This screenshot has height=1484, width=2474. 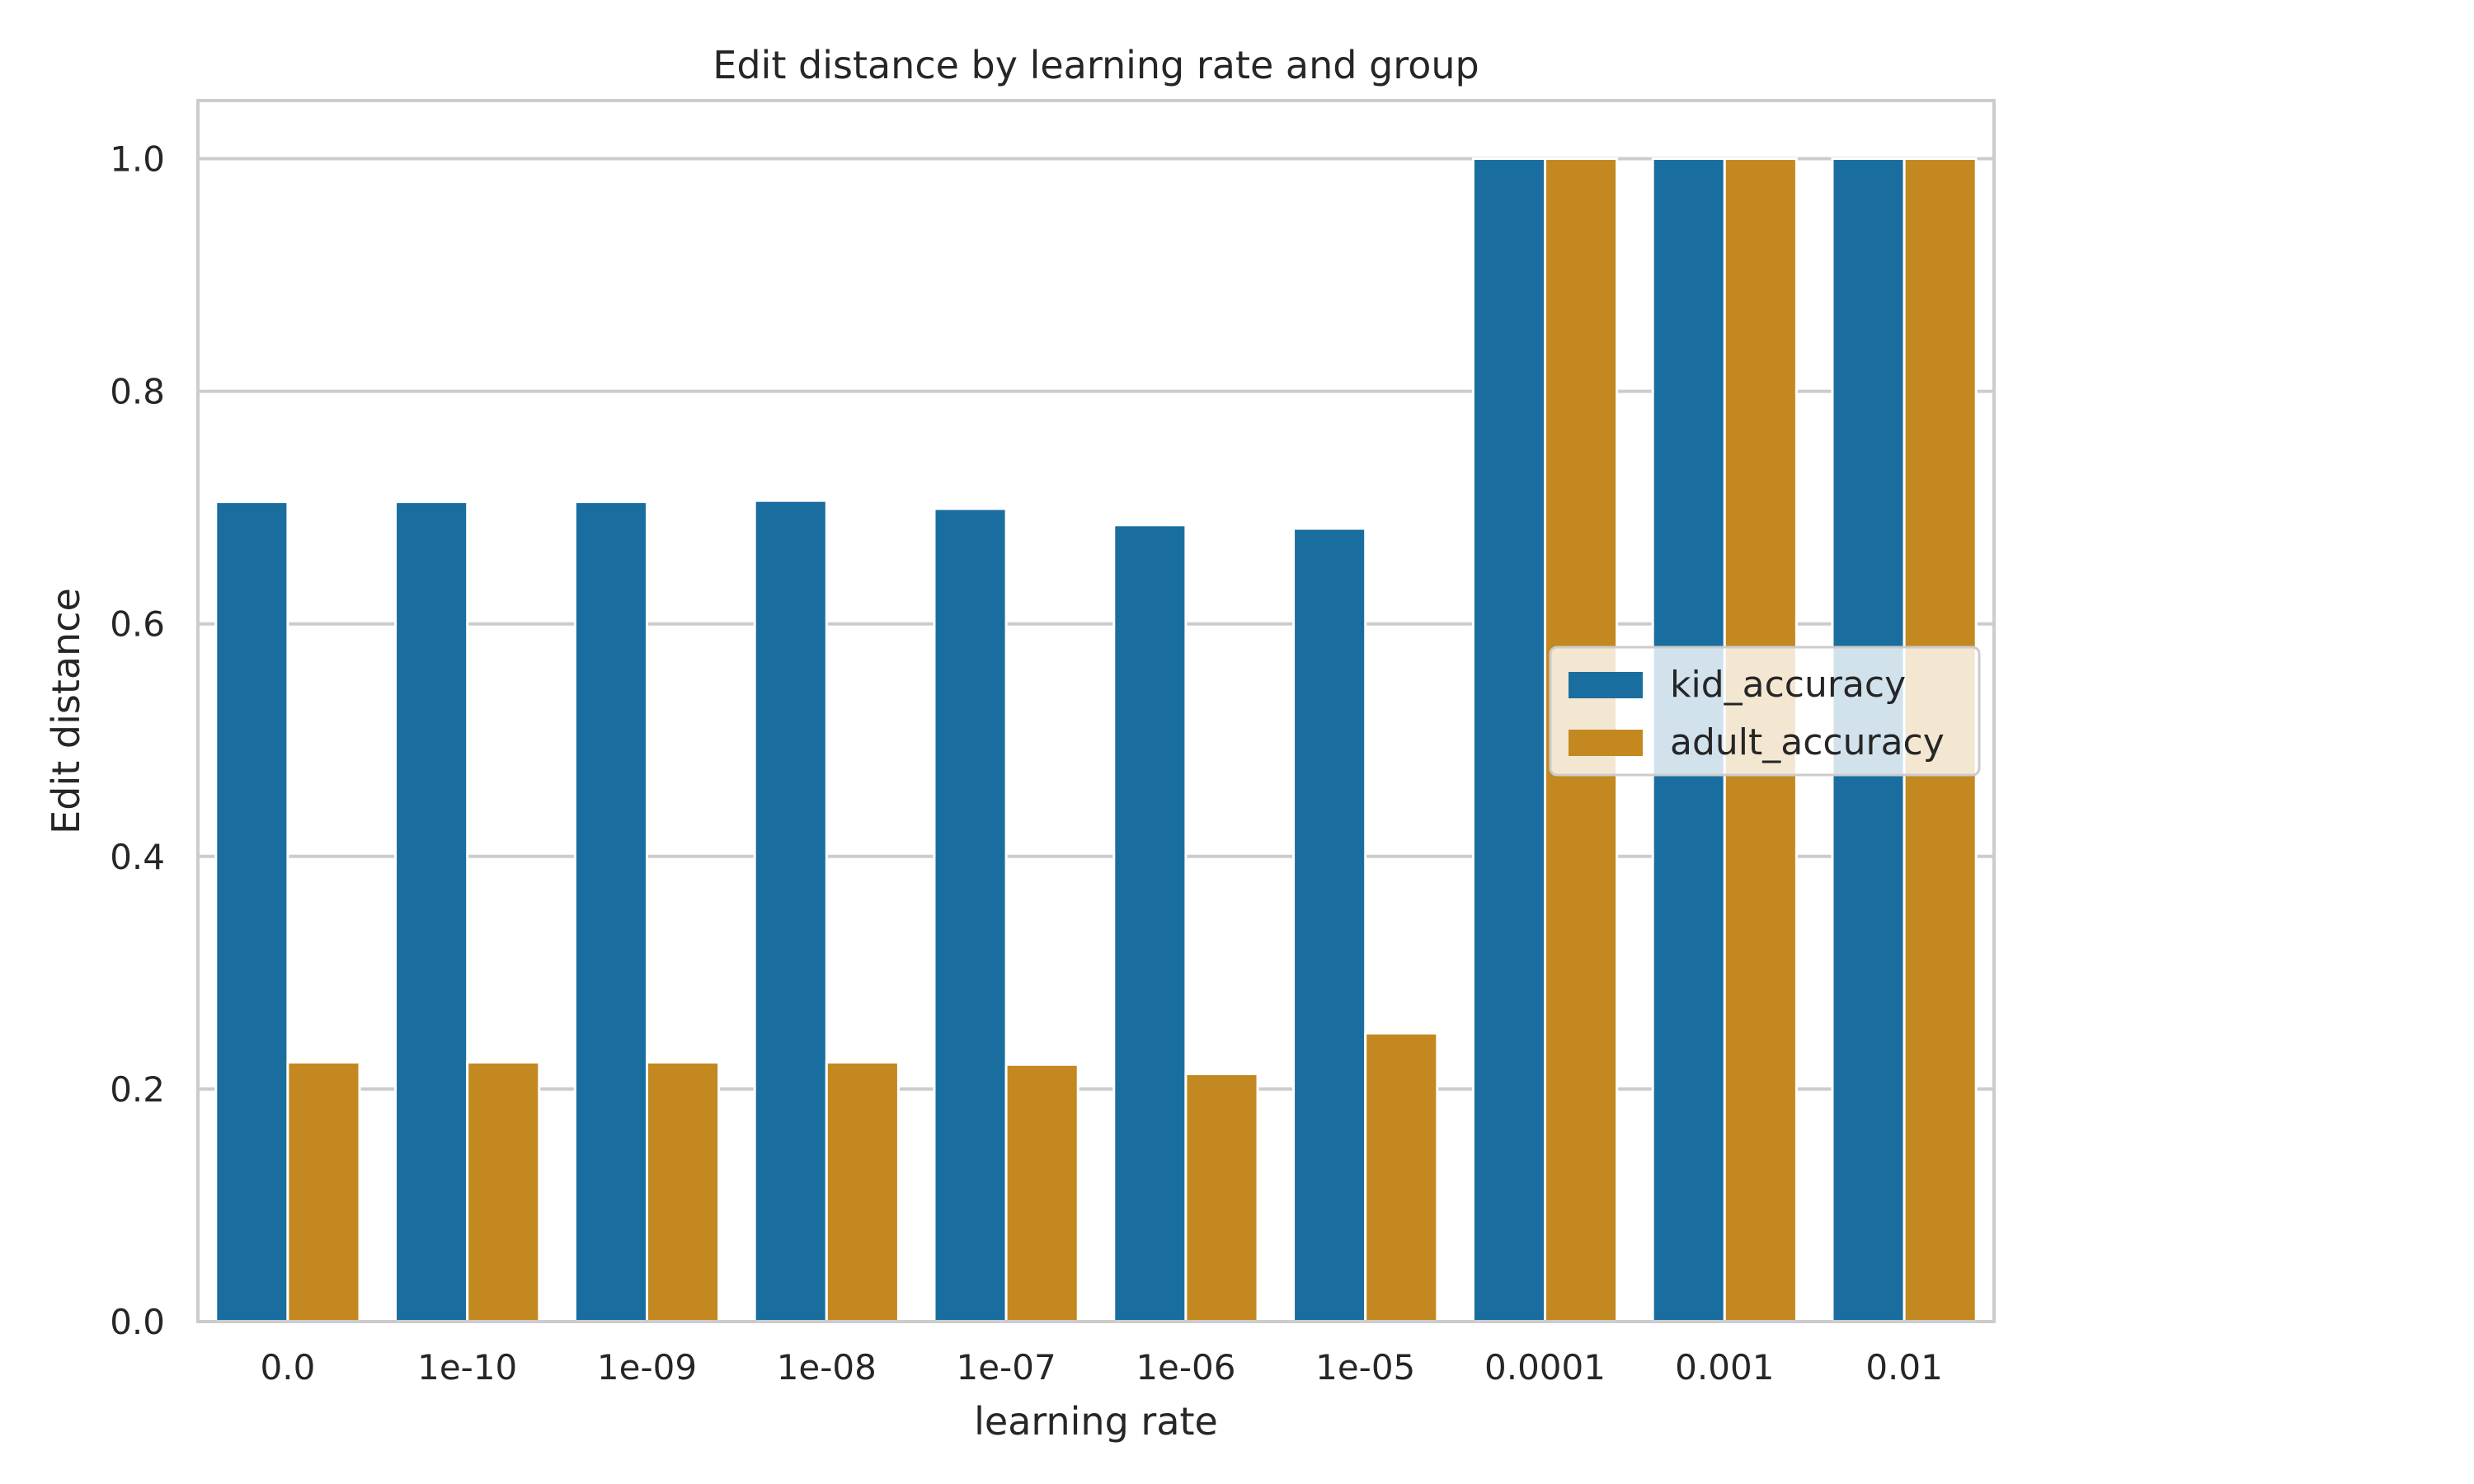 I want to click on chart-title: Edit distance by learning rate and group, so click(x=1096, y=65).